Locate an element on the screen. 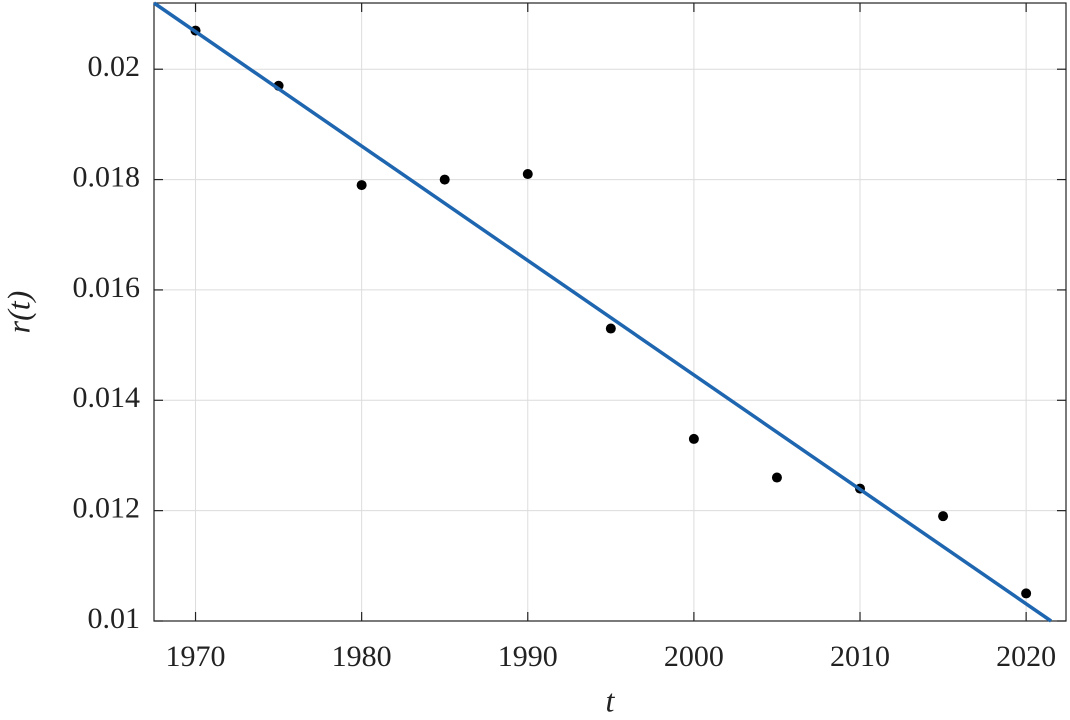 Image resolution: width=1070 pixels, height=720 pixels. y-tick-label: 0.014 is located at coordinates (107, 397).